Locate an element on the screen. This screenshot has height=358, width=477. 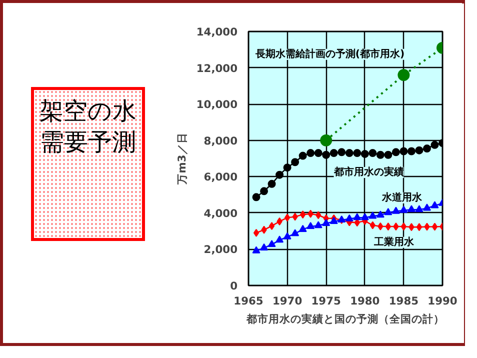
y-tick-label: 10,000 is located at coordinates (217, 105).